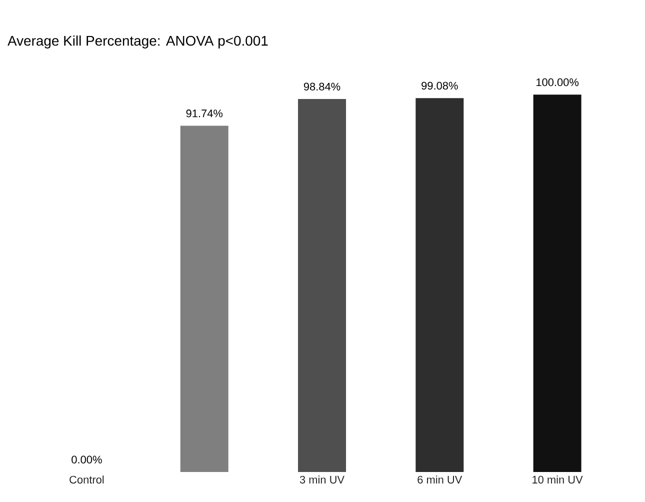  I want to click on data-label: 91.74%, so click(204, 114).